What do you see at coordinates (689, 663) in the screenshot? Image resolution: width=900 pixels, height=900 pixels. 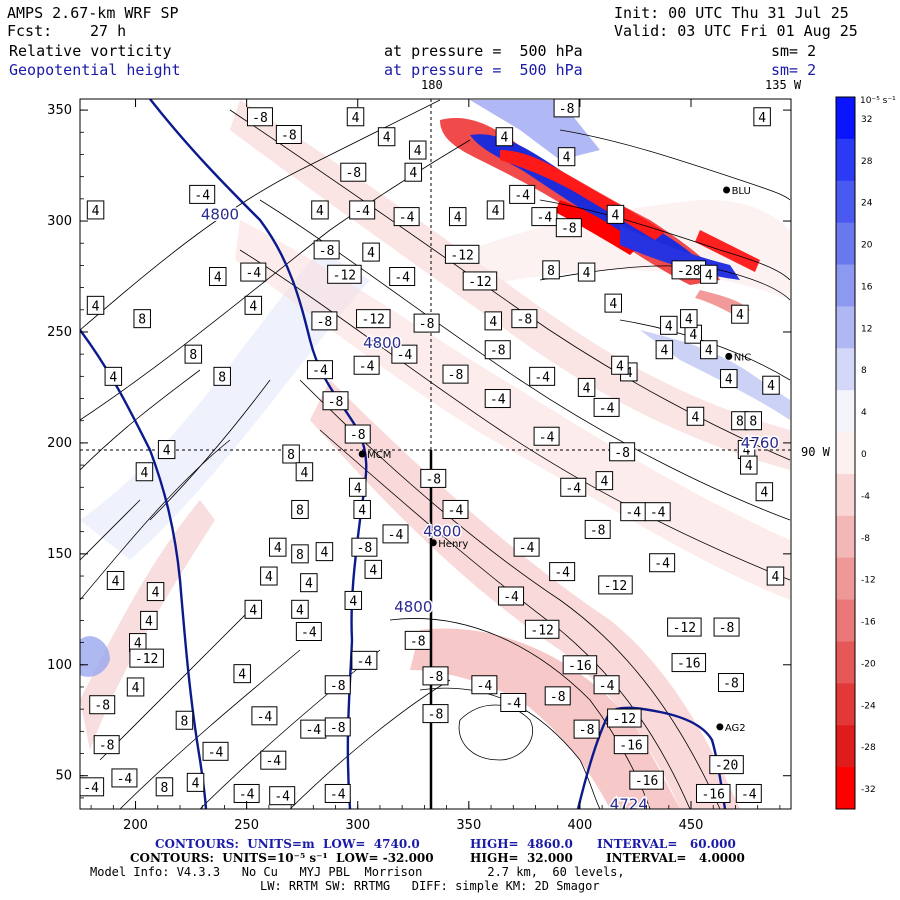 I see `vorticity-contour-label: -16` at bounding box center [689, 663].